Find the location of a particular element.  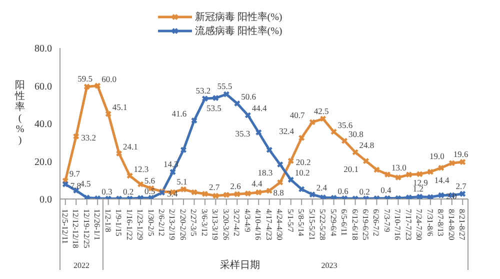

data-label: 53.5 is located at coordinates (214, 108).